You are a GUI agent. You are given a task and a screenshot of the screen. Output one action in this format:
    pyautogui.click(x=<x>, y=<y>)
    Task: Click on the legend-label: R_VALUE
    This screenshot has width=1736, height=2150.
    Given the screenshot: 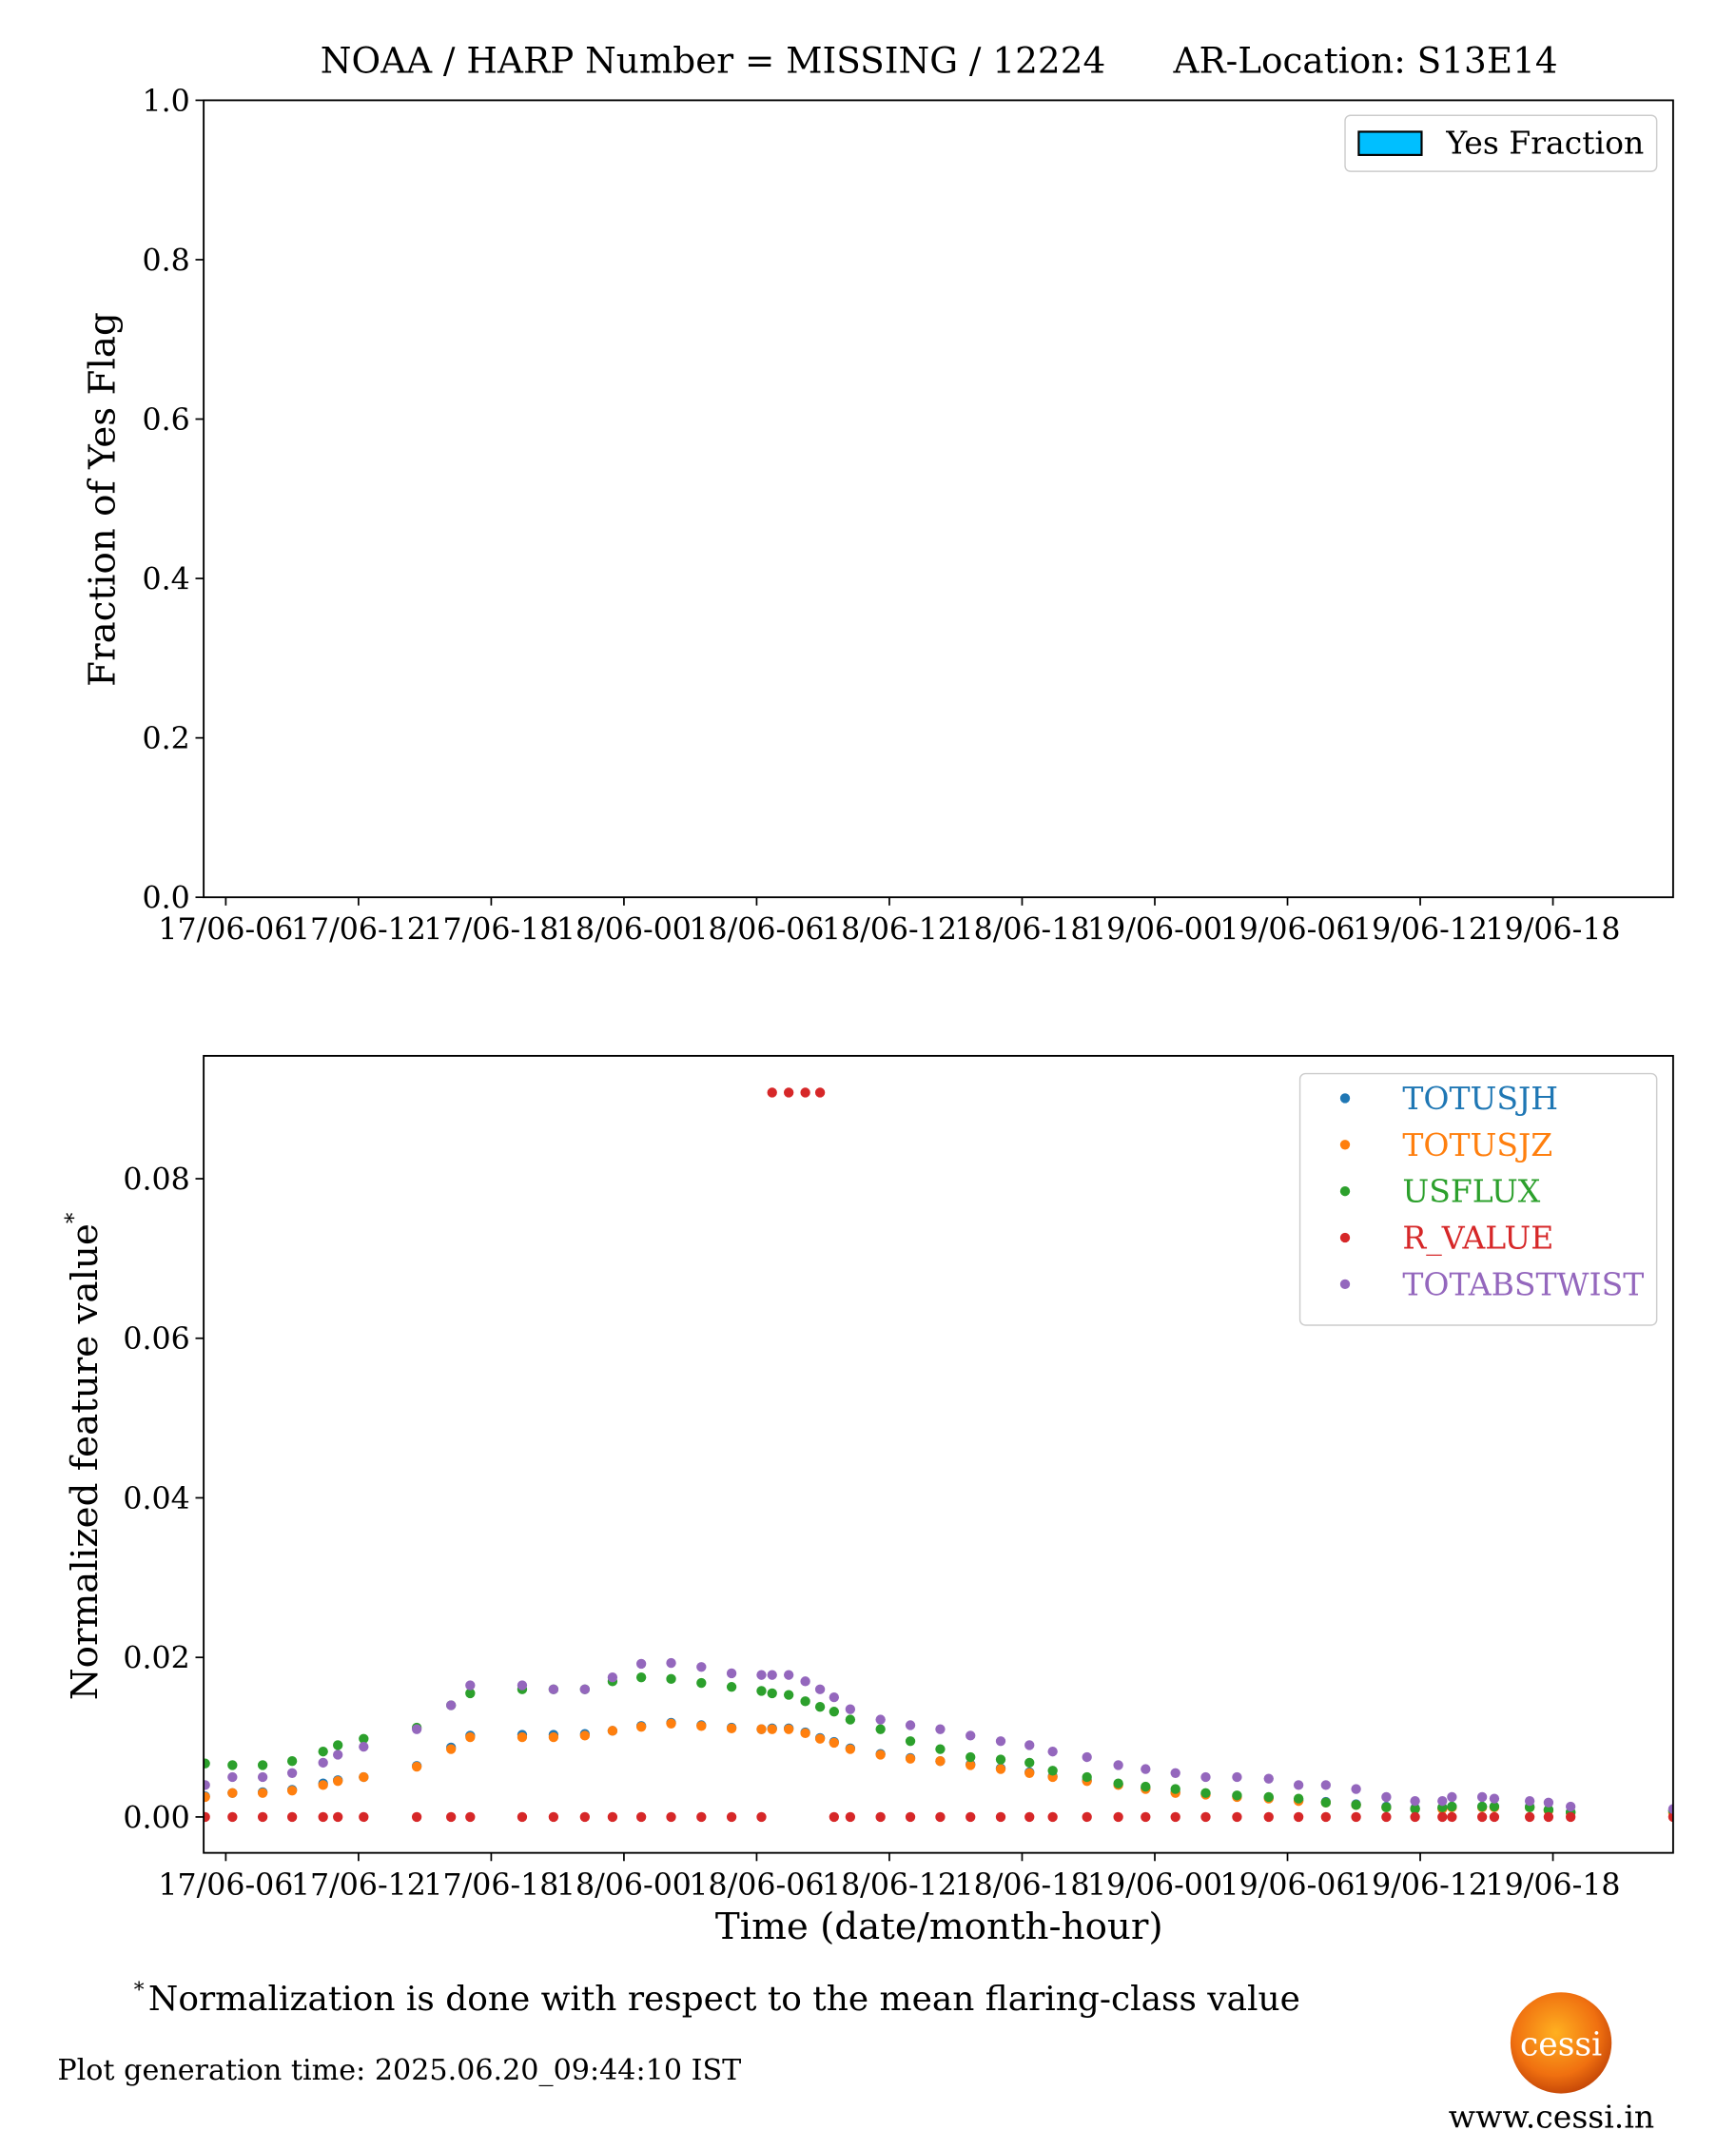 What is the action you would take?
    pyautogui.click(x=1478, y=1238)
    